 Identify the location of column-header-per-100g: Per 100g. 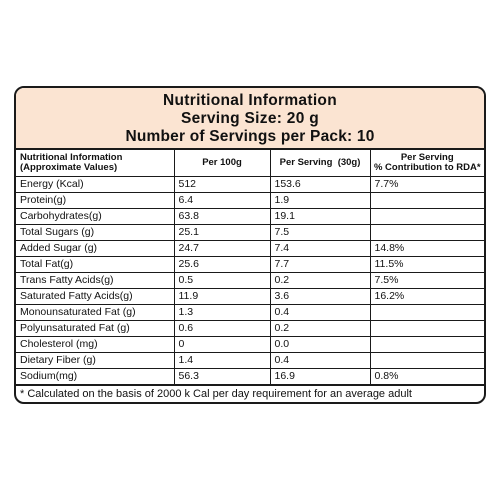
(222, 163).